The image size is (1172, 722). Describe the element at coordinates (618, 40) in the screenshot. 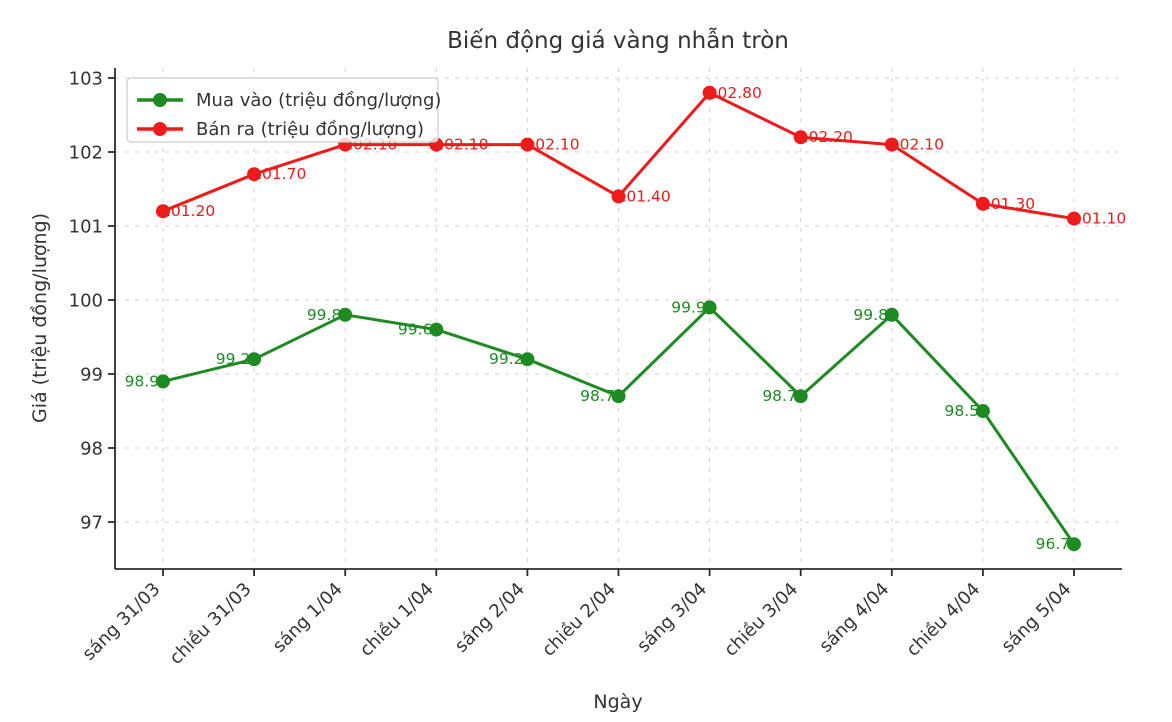

I see `chart-title: Biến động giá vàng nhẫn tròn` at that location.